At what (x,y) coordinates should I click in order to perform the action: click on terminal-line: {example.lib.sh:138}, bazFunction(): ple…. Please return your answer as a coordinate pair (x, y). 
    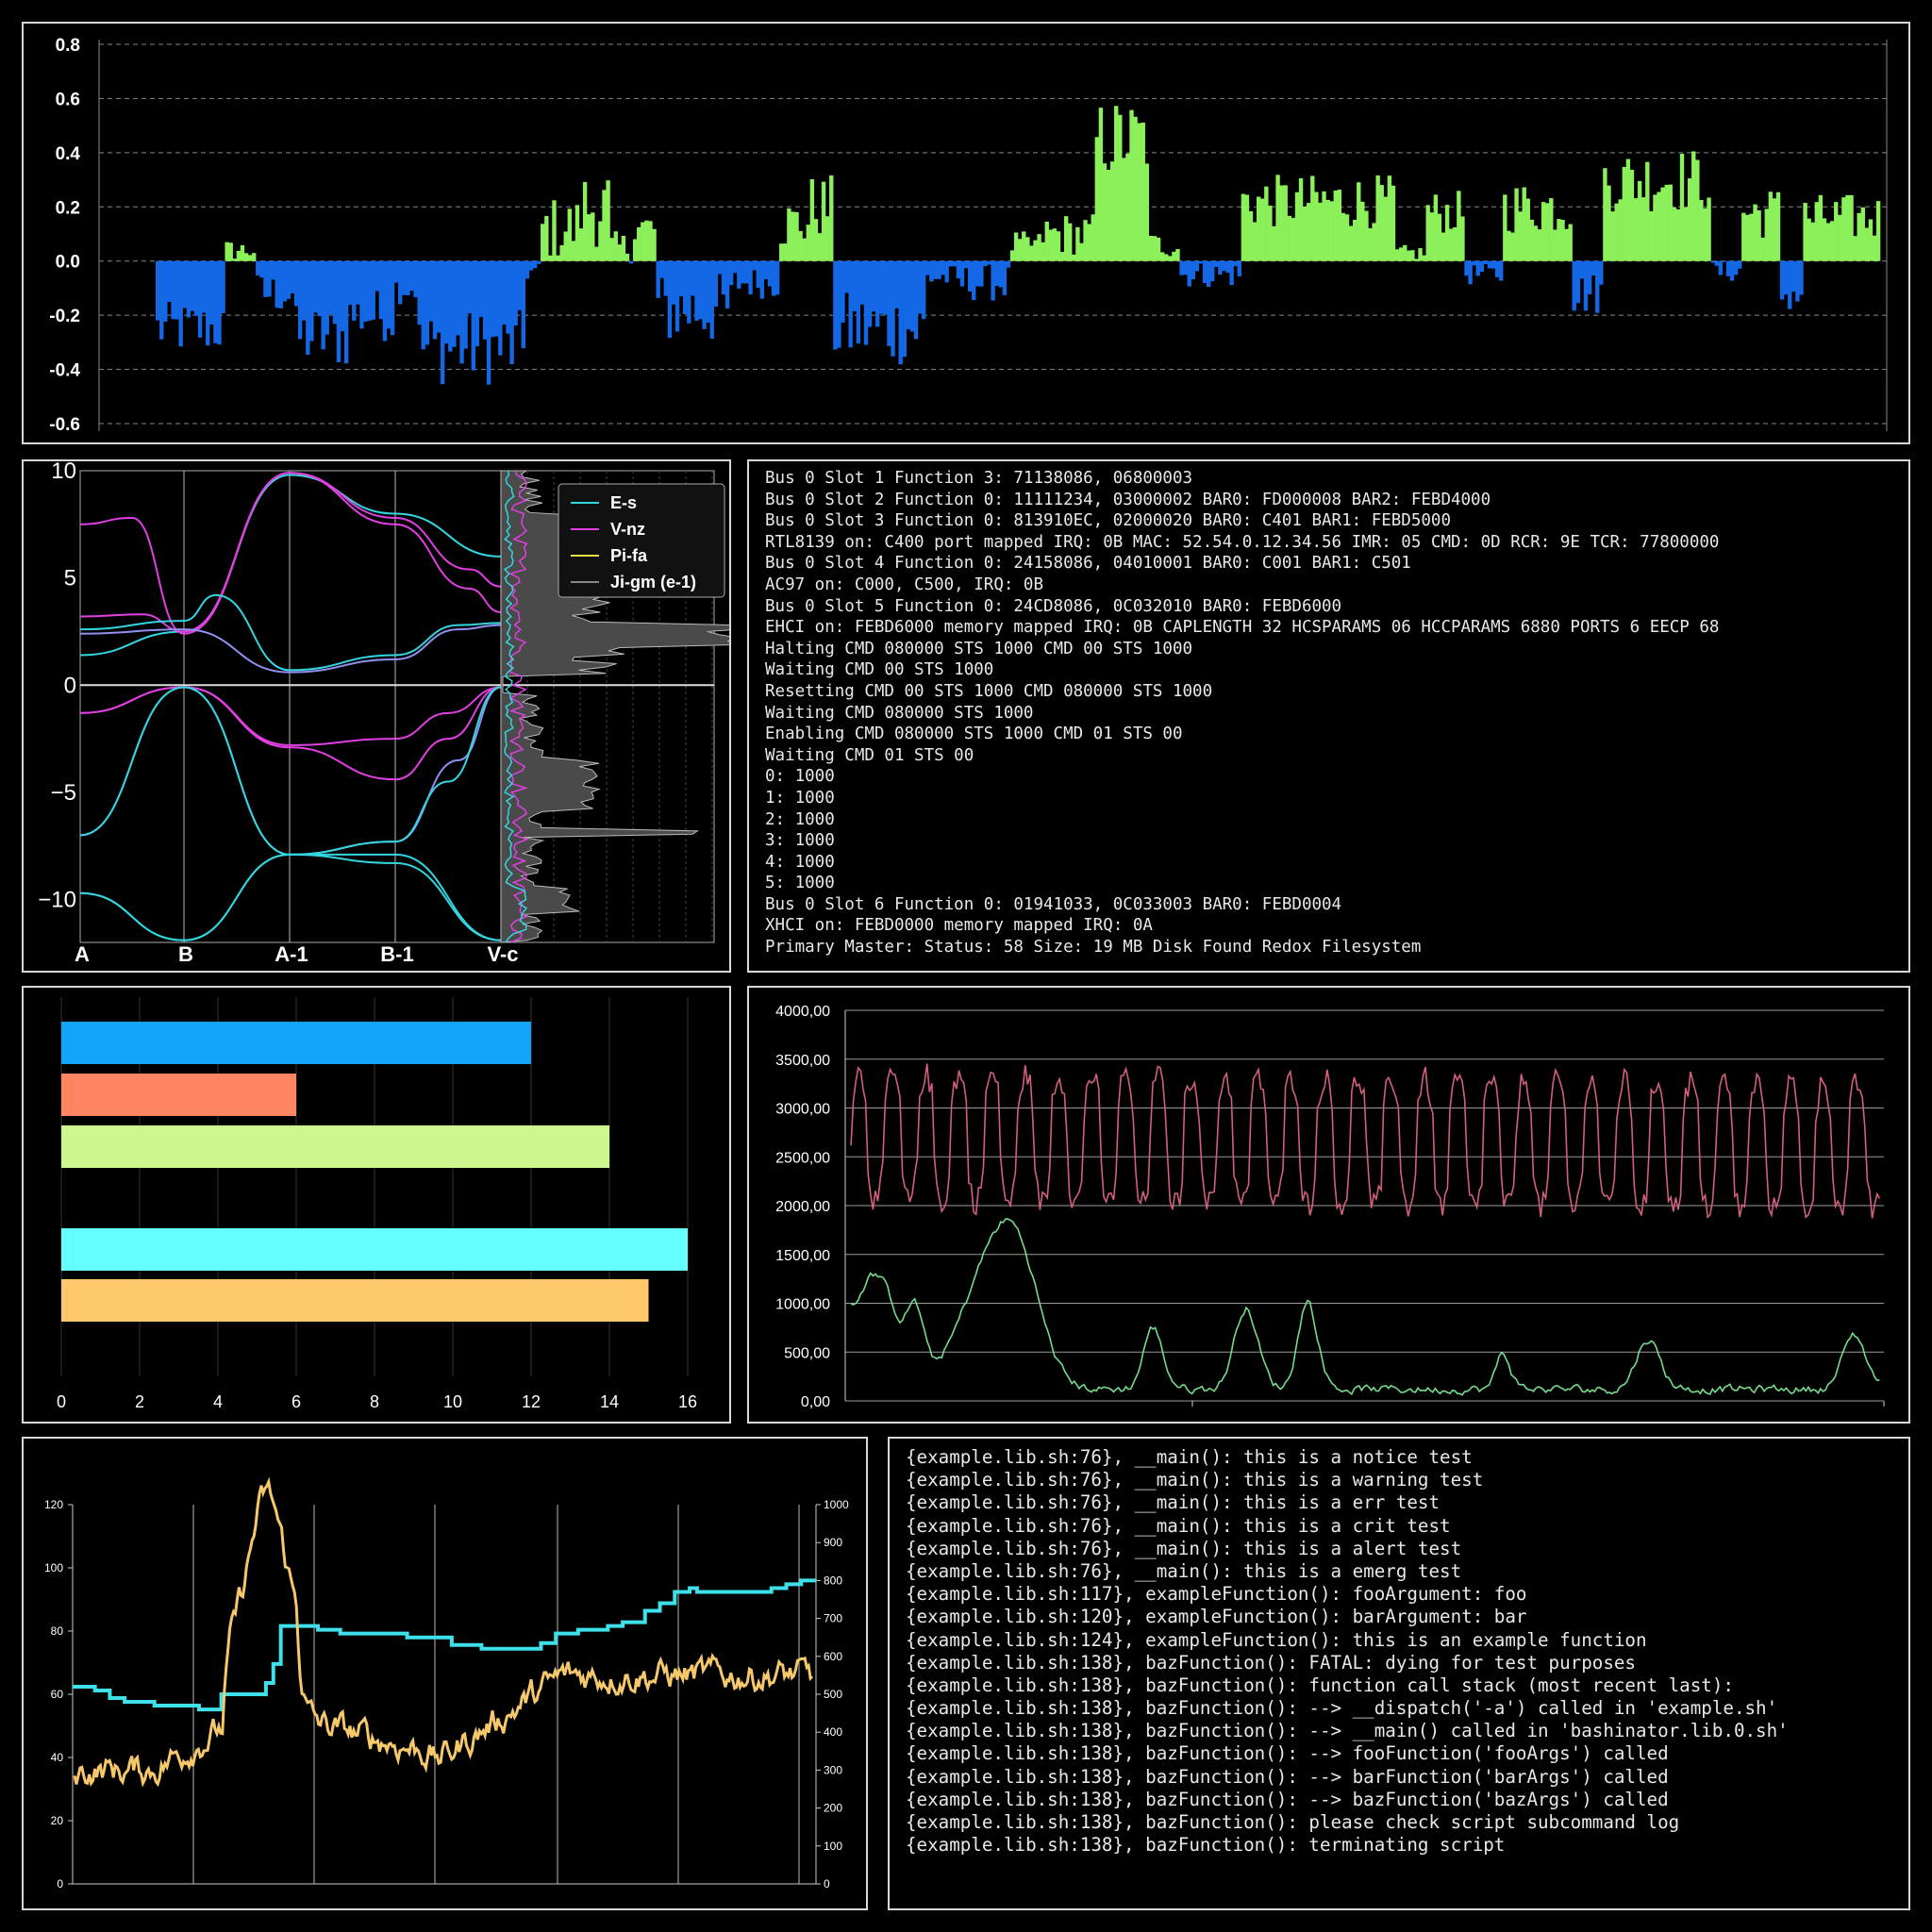
    Looking at the image, I should click on (1293, 1822).